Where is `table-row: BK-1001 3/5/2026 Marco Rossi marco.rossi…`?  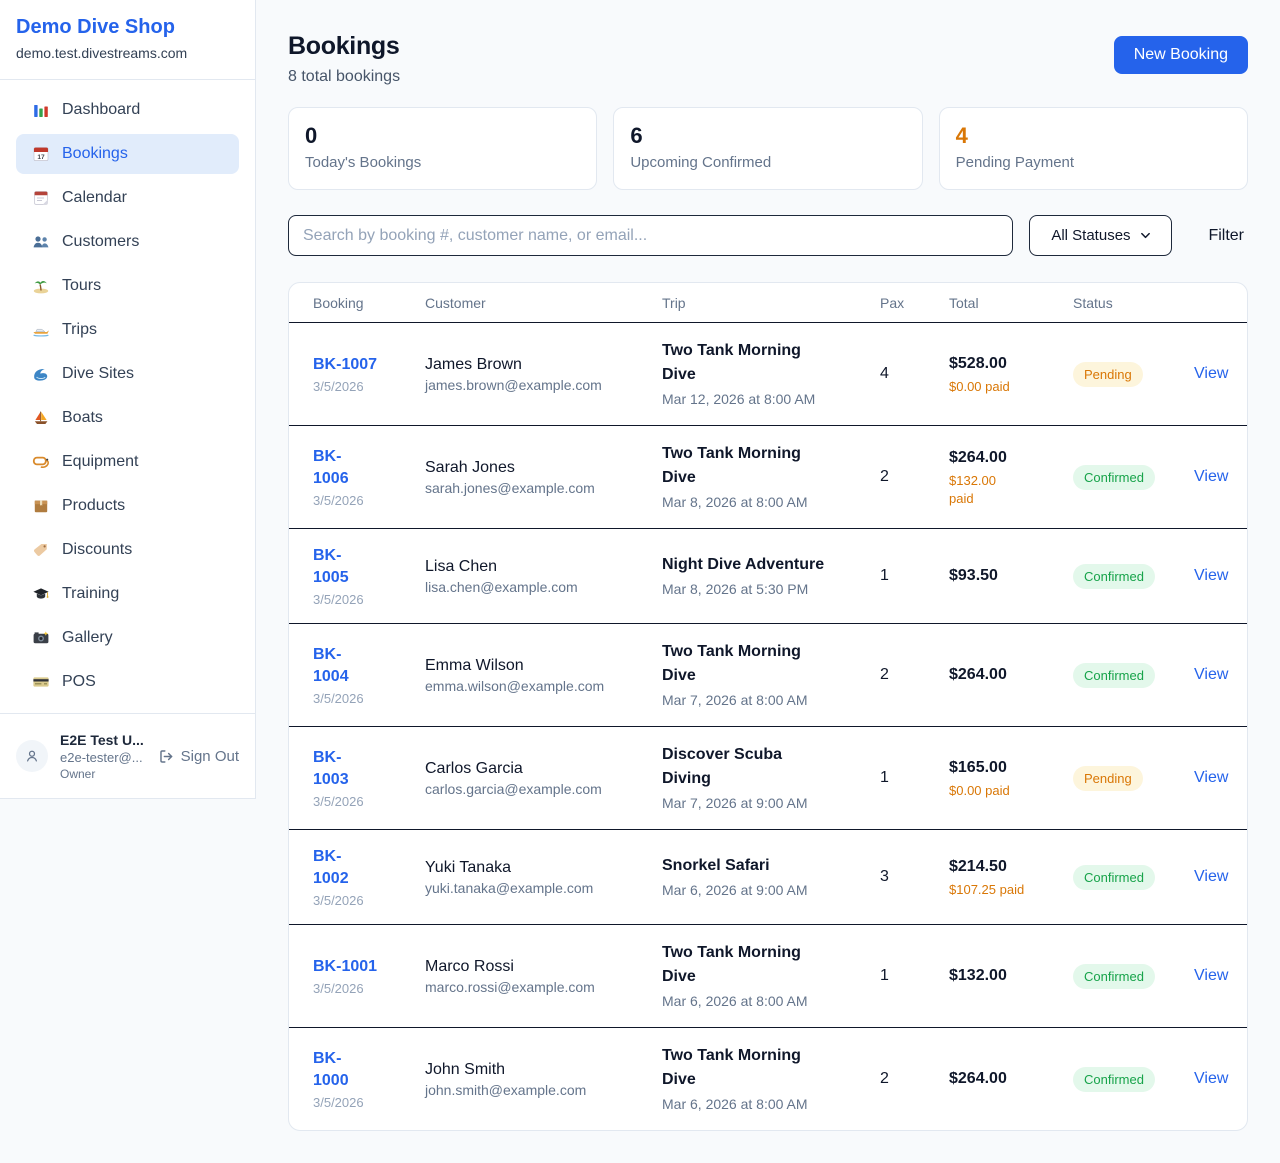
table-row: BK-1001 3/5/2026 Marco Rossi marco.rossi… is located at coordinates (768, 976).